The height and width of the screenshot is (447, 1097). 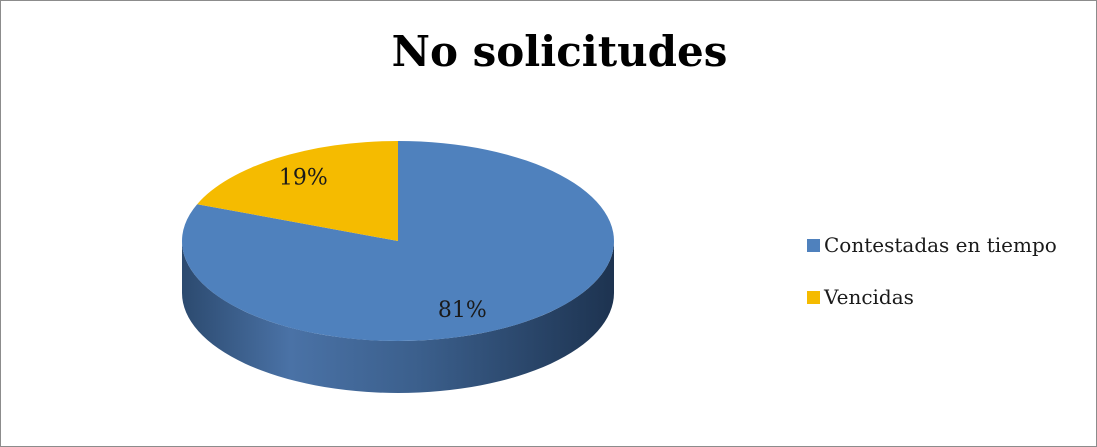 What do you see at coordinates (813, 245) in the screenshot?
I see `legend-swatch-contestadas` at bounding box center [813, 245].